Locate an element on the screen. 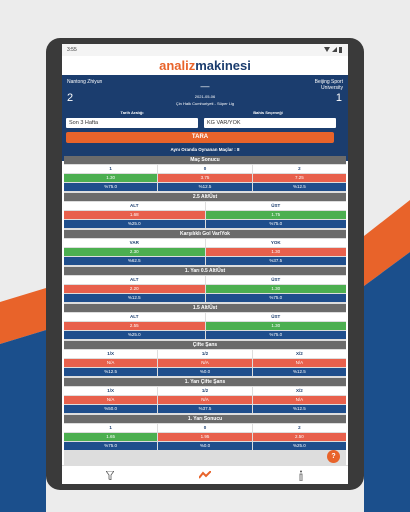  market-title: 1. Yarı Çifte Şans is located at coordinates (205, 382).